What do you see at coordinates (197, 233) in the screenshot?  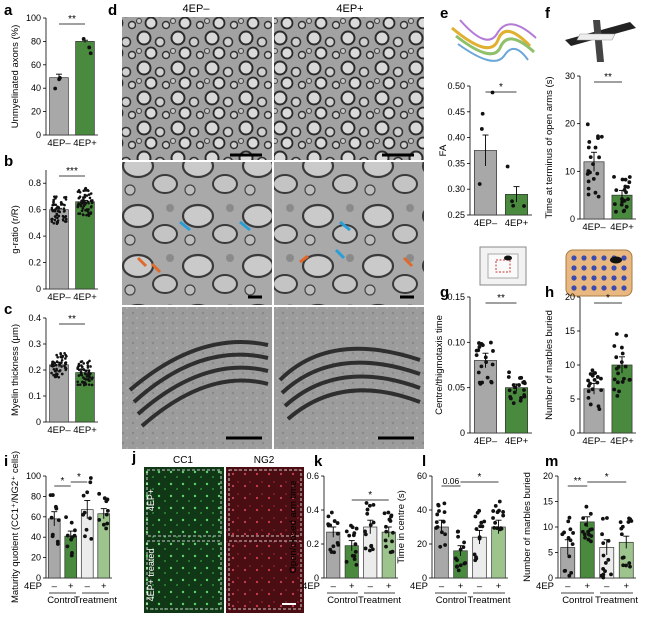 I see `em-image-mid-minus` at bounding box center [197, 233].